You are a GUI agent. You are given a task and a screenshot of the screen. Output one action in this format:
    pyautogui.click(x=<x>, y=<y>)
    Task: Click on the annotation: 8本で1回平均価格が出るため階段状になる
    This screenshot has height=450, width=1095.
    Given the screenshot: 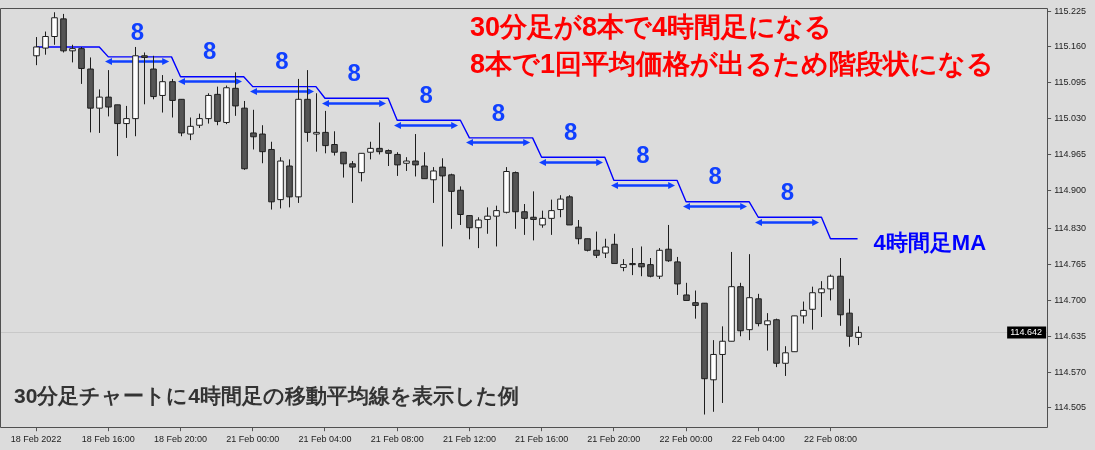 What is the action you would take?
    pyautogui.click(x=732, y=63)
    